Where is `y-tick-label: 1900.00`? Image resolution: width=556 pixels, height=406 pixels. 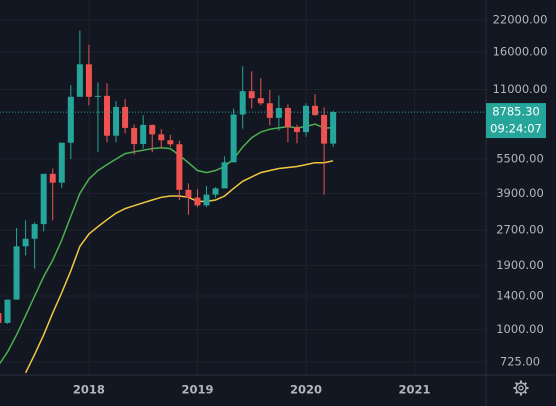 y-tick-label: 1900.00 is located at coordinates (520, 265).